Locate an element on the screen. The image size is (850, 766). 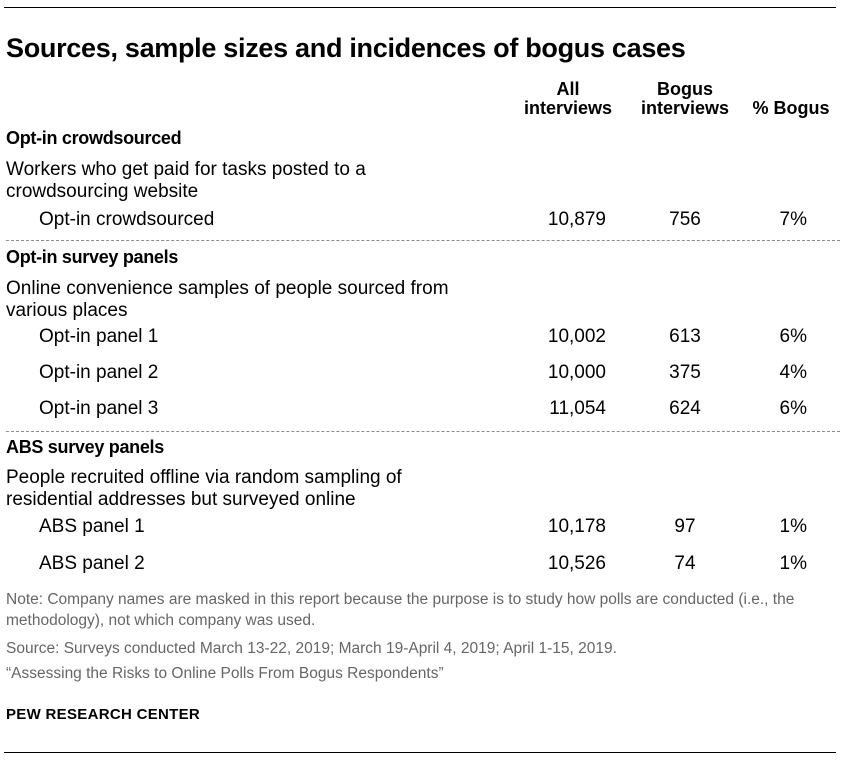
column-header-bogus-interviews: Bogus interviews is located at coordinates (685, 99).